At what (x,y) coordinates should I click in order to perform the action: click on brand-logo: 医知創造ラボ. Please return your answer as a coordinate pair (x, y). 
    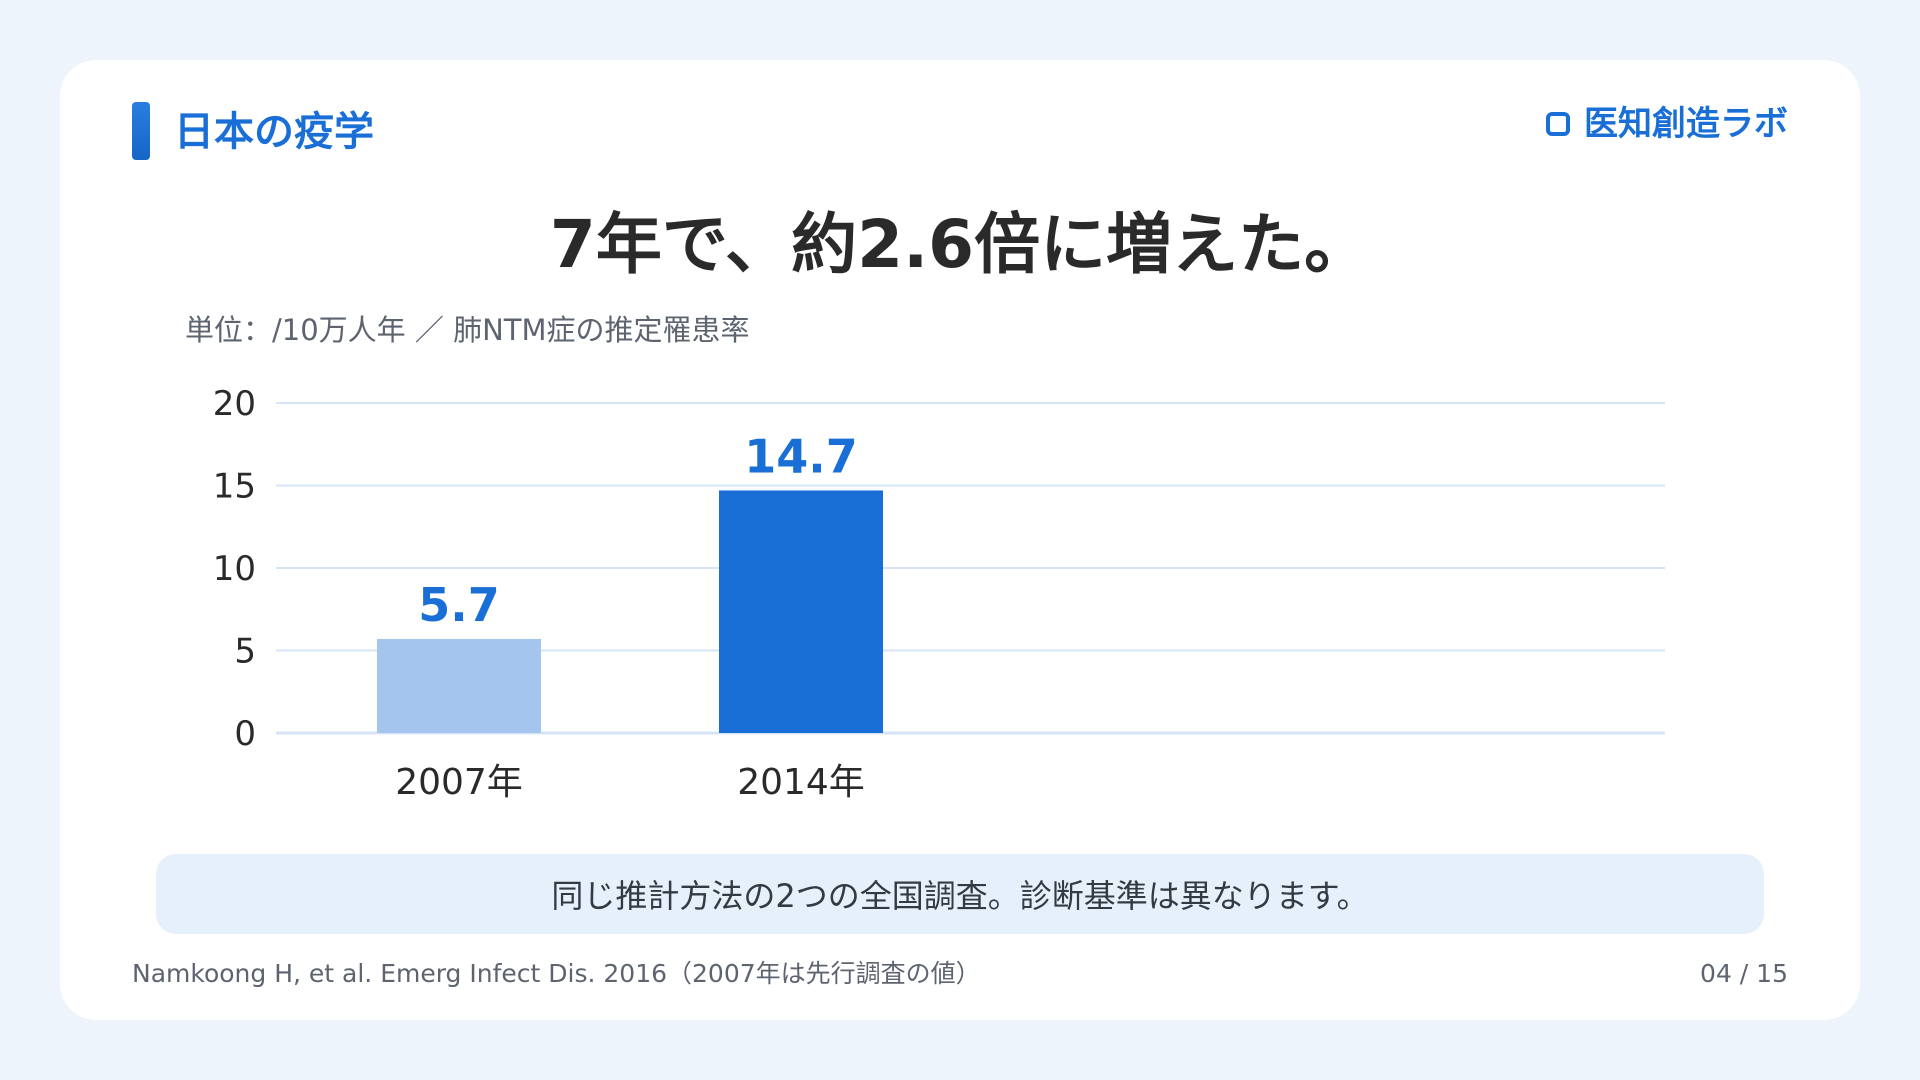
    Looking at the image, I should click on (1667, 124).